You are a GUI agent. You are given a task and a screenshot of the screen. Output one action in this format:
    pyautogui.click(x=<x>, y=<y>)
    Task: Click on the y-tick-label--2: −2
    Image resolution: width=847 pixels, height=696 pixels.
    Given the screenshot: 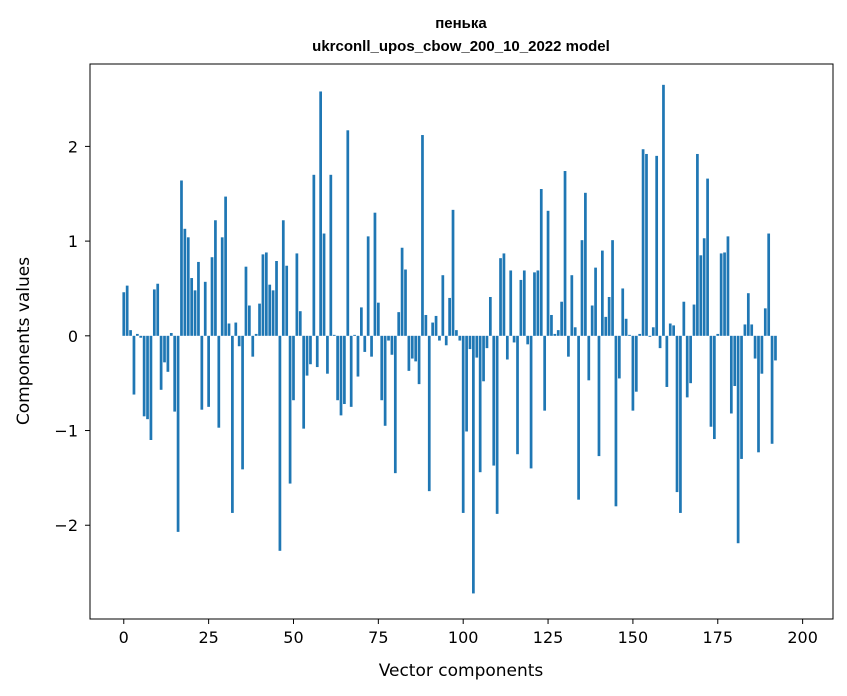 What is the action you would take?
    pyautogui.click(x=66, y=525)
    